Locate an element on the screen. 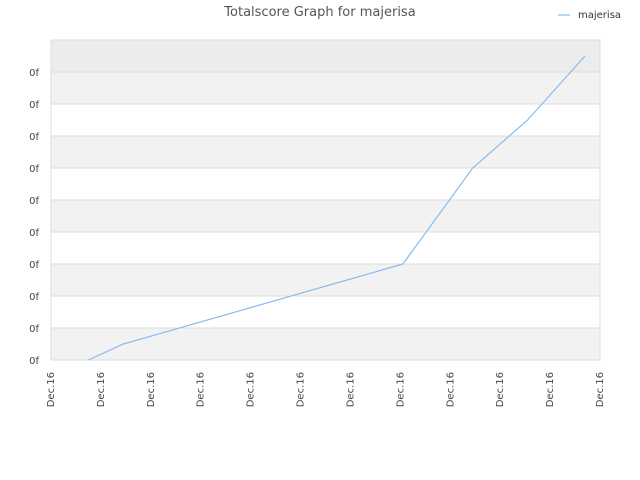 This screenshot has height=480, width=640. legend-label: majerisa is located at coordinates (599, 15).